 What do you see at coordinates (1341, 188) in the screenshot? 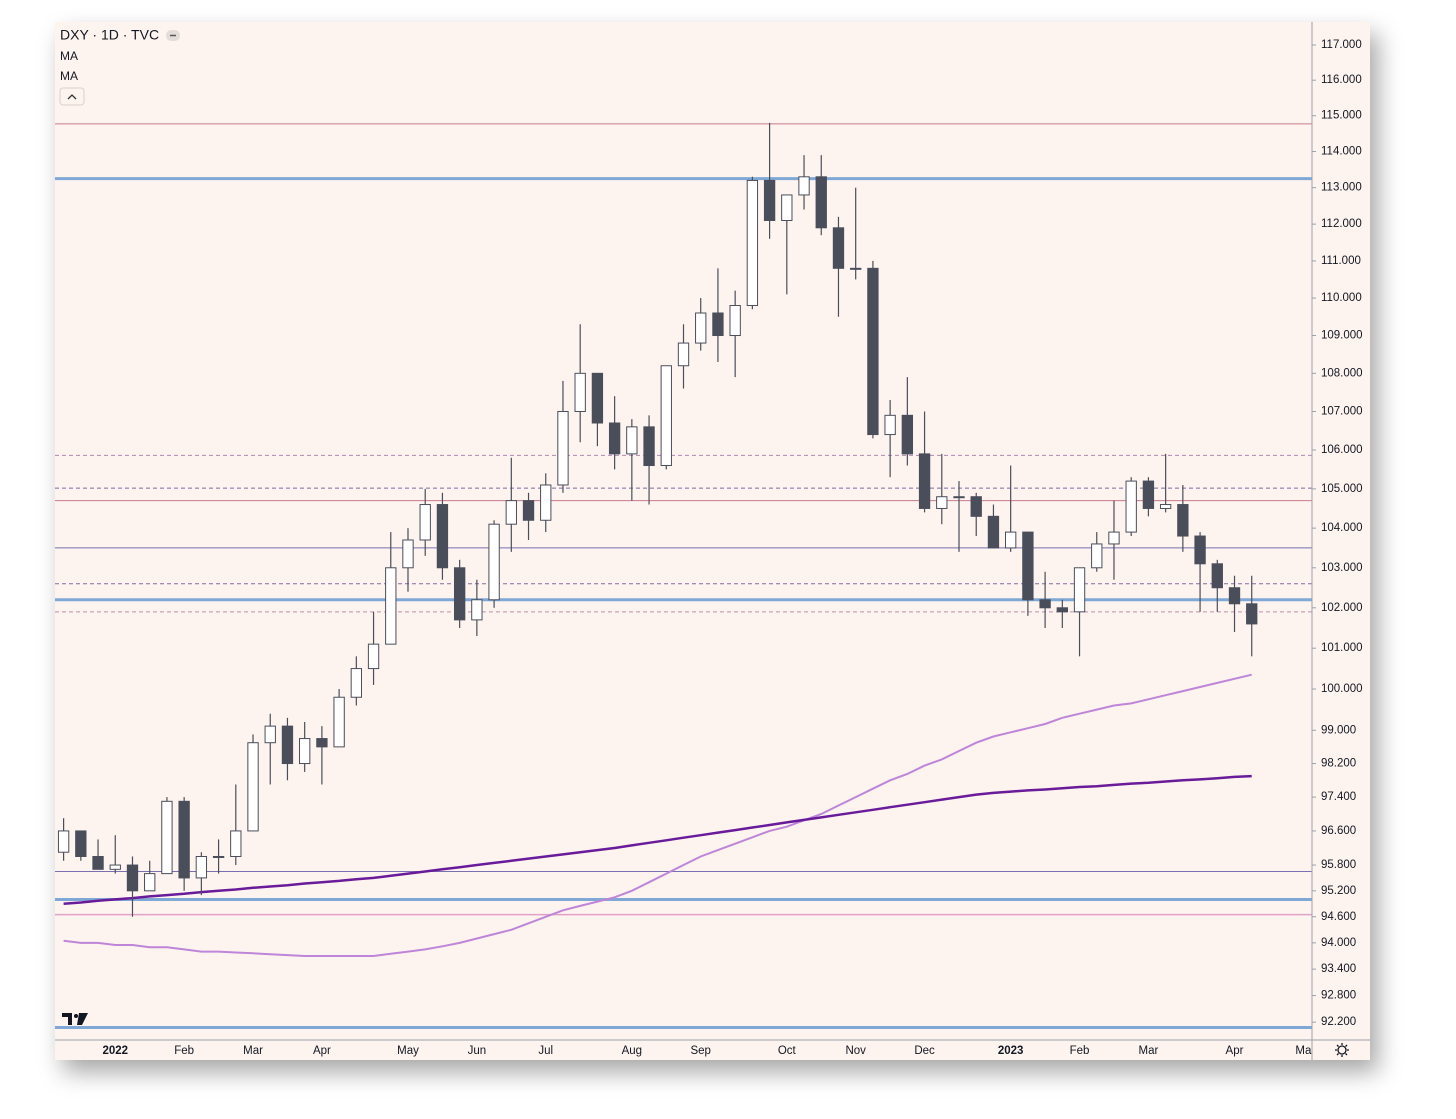
I see `y-tick-label: 113.000` at bounding box center [1341, 188].